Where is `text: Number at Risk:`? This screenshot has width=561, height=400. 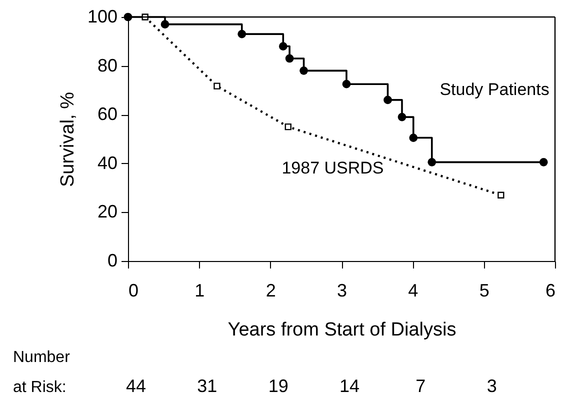
text: Number at Risk: is located at coordinates (42, 372).